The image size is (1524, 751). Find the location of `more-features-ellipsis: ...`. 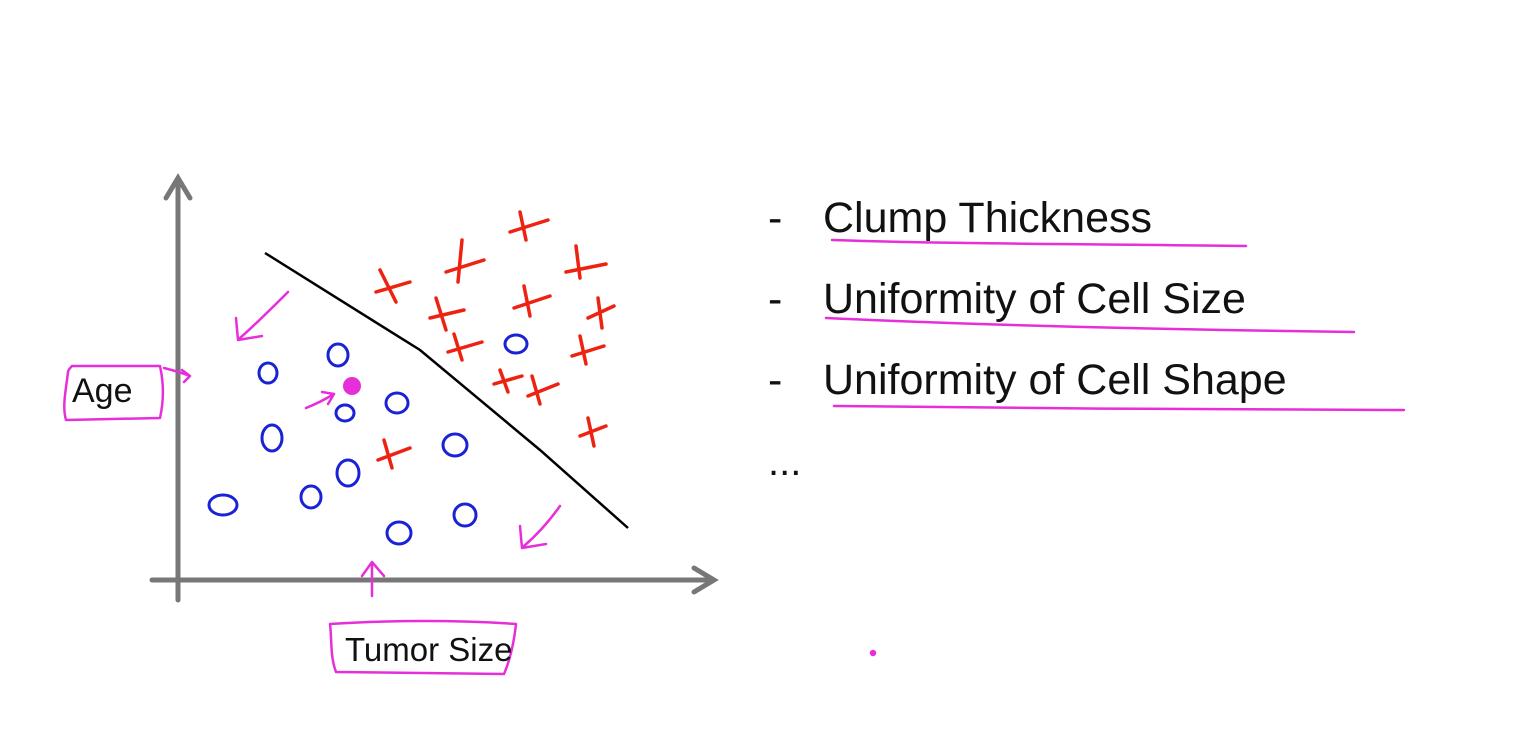

more-features-ellipsis: ... is located at coordinates (785, 462).